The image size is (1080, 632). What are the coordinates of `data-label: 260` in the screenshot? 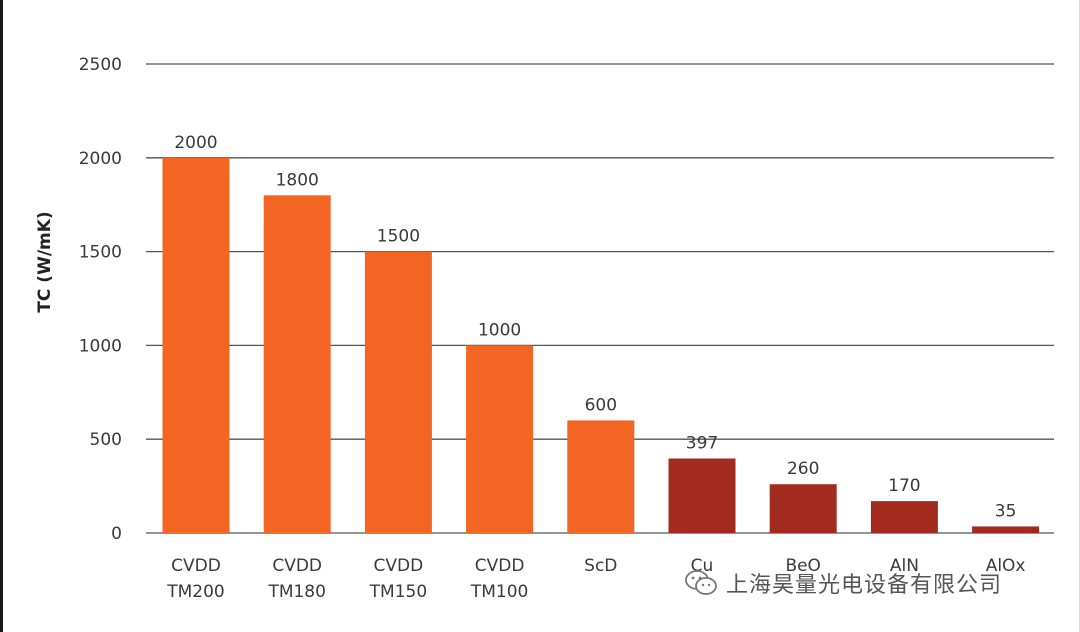 It's located at (803, 469).